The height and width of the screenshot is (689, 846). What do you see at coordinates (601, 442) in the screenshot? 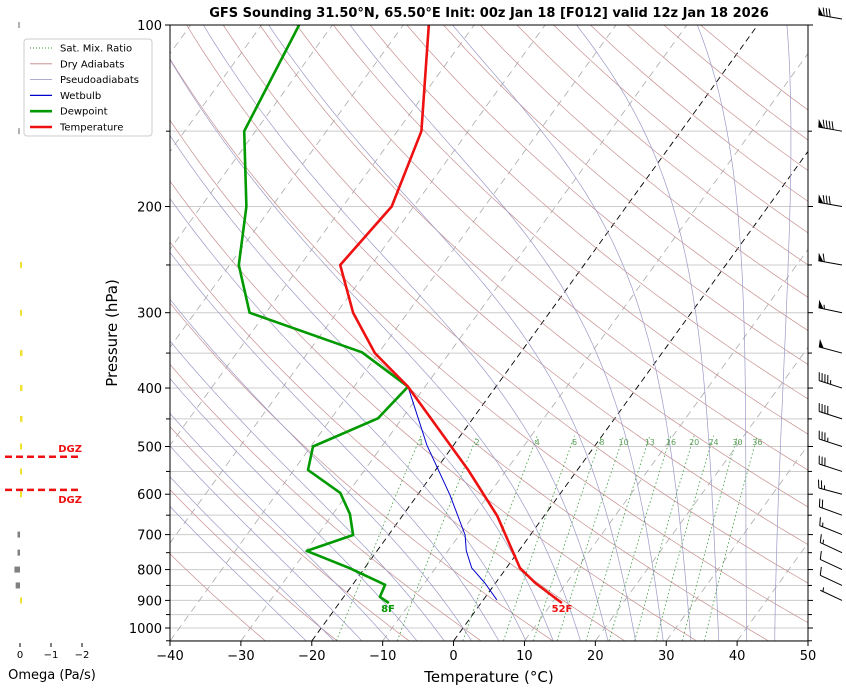
I see `mixing-ratio-label: 8` at bounding box center [601, 442].